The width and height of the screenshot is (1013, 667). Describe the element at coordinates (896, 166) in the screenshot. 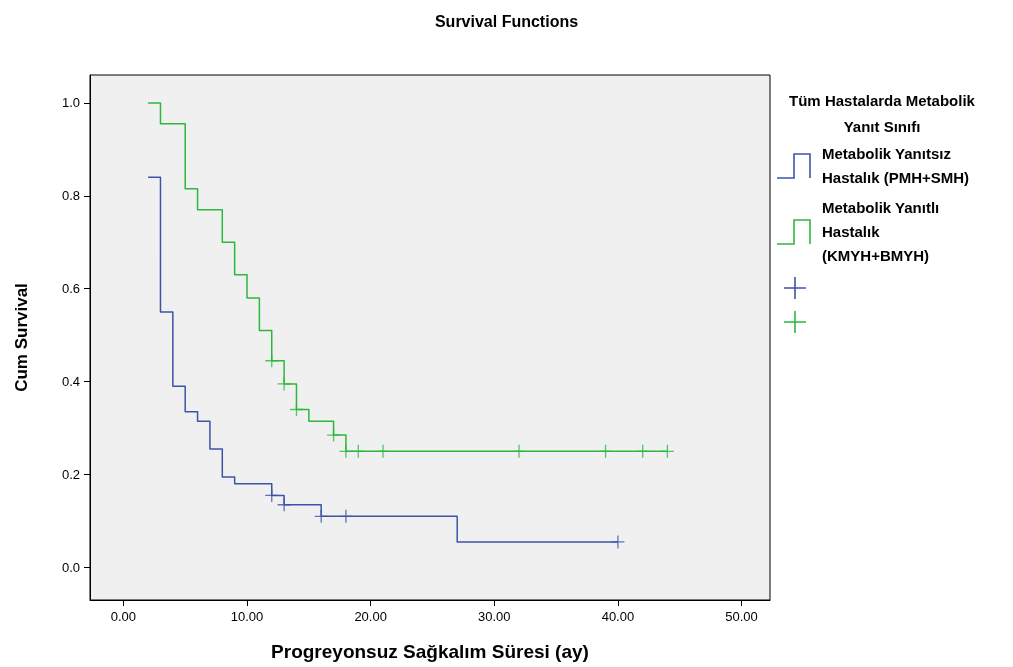

I see `legend-label: Metabolik Yanıtsız Hastalık (PMH+SMH)` at that location.